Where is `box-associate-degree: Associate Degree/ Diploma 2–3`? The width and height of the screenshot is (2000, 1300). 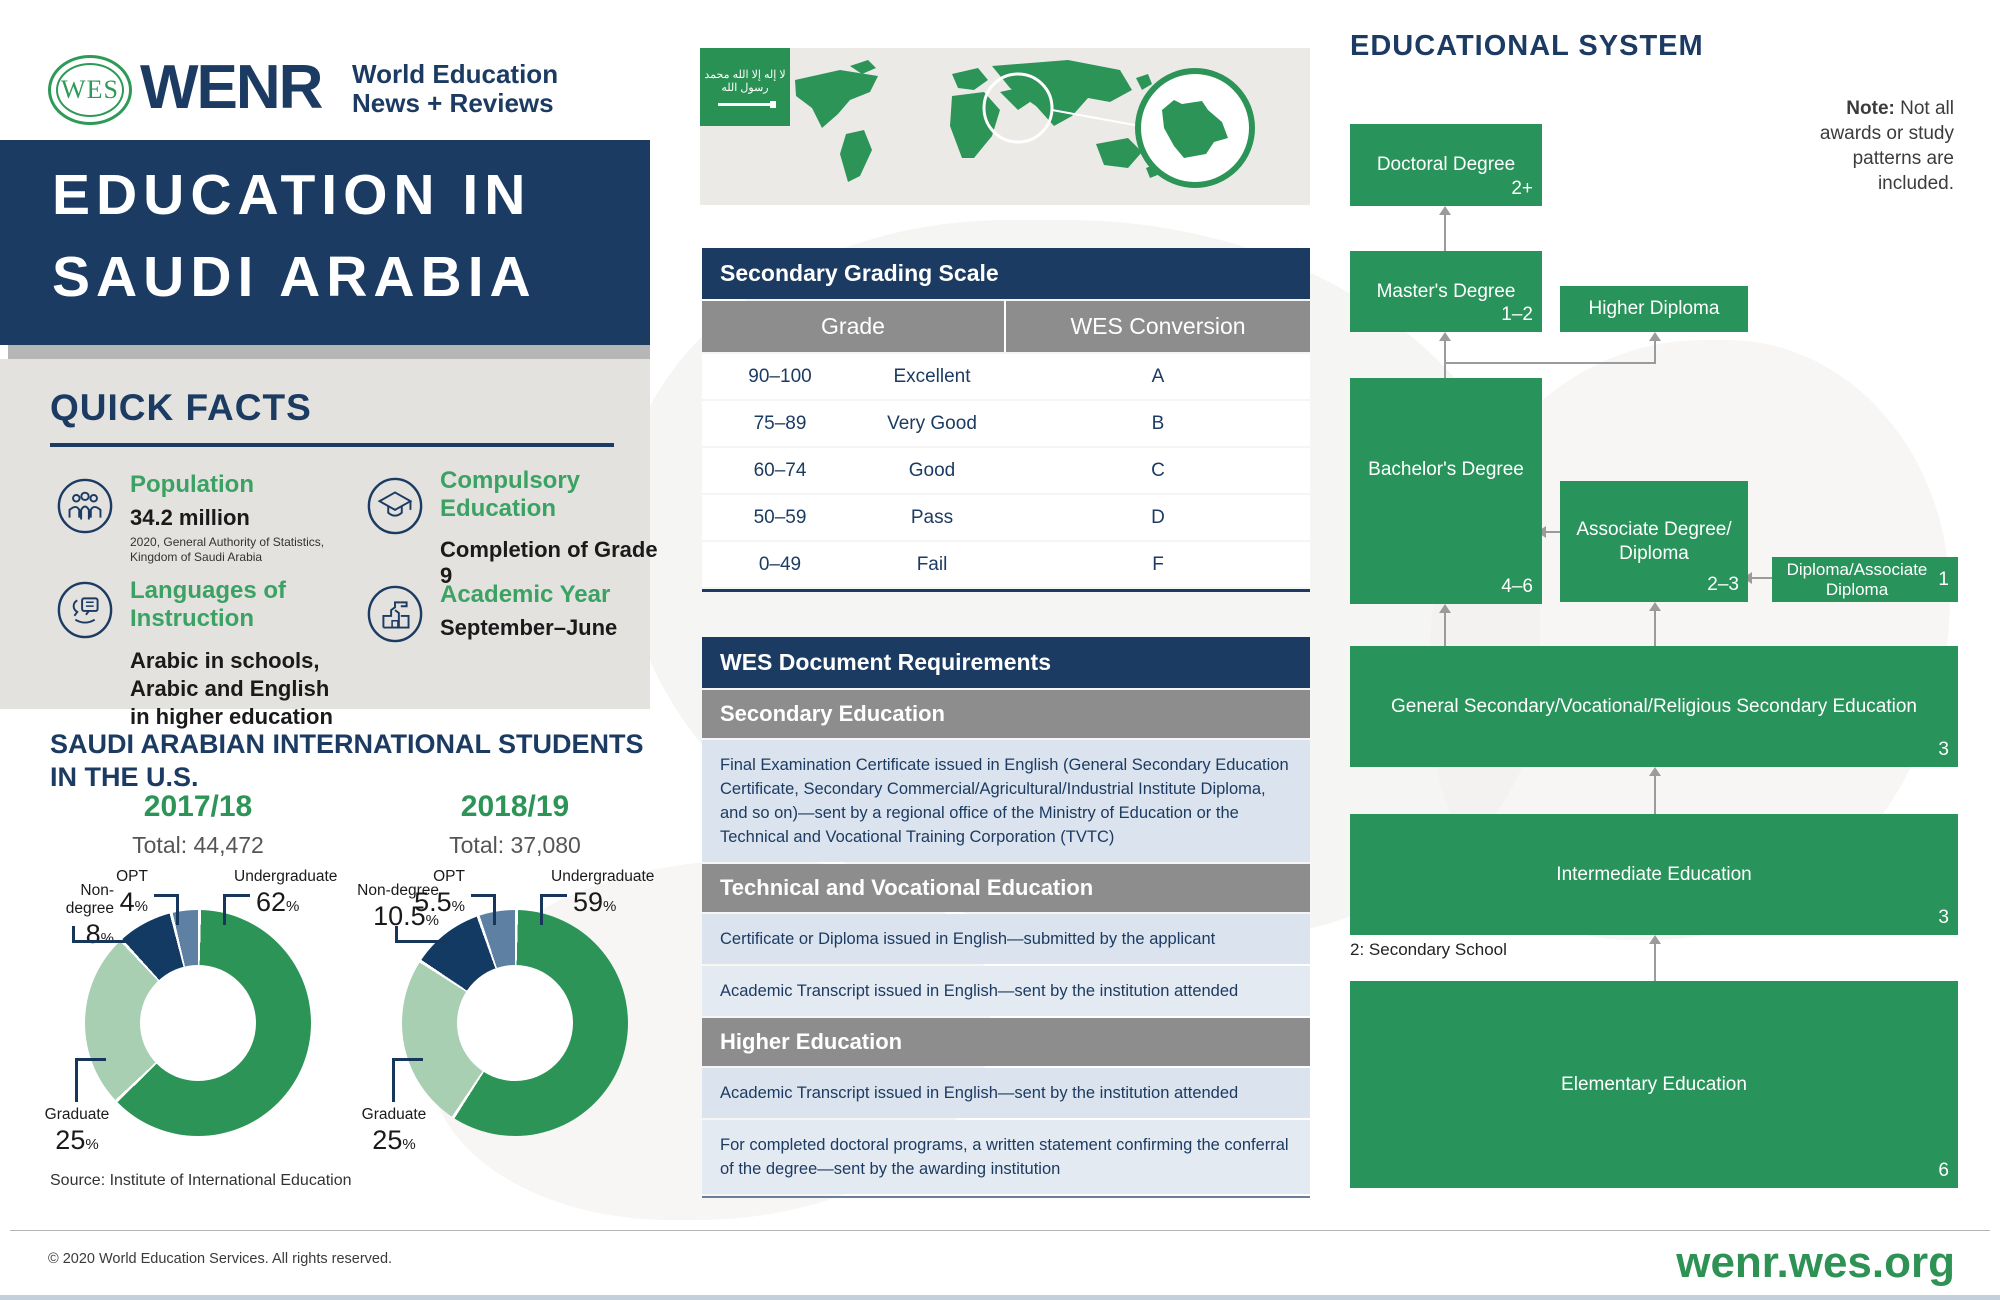
box-associate-degree: Associate Degree/ Diploma 2–3 is located at coordinates (1654, 541).